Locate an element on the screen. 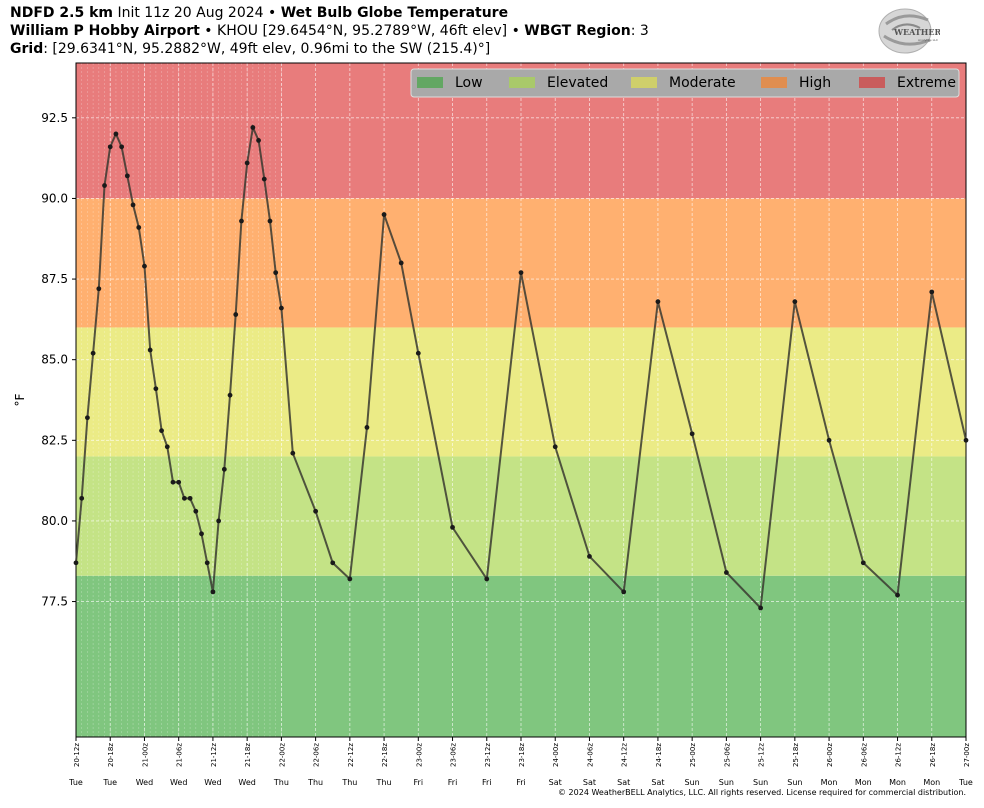  x-tick-label: 20-18z is located at coordinates (111, 755).